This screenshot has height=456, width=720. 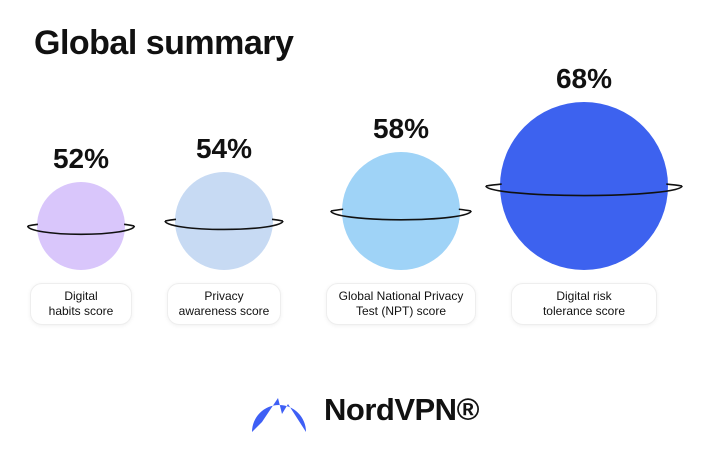 I want to click on category-label: Digital risk tolerance score, so click(x=584, y=304).